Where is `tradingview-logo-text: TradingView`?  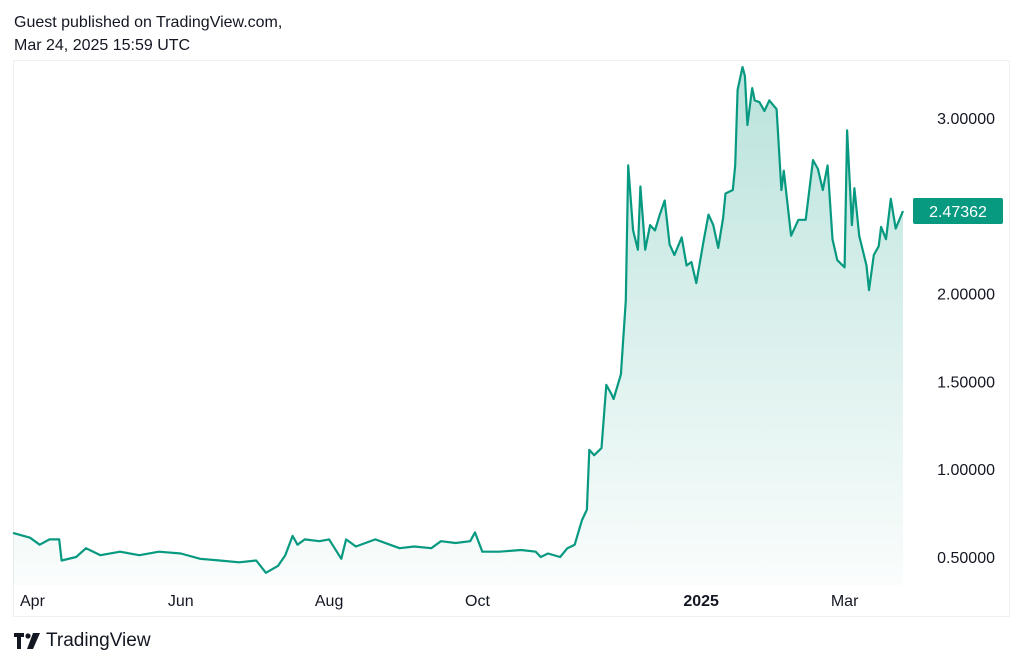
tradingview-logo-text: TradingView is located at coordinates (98, 640).